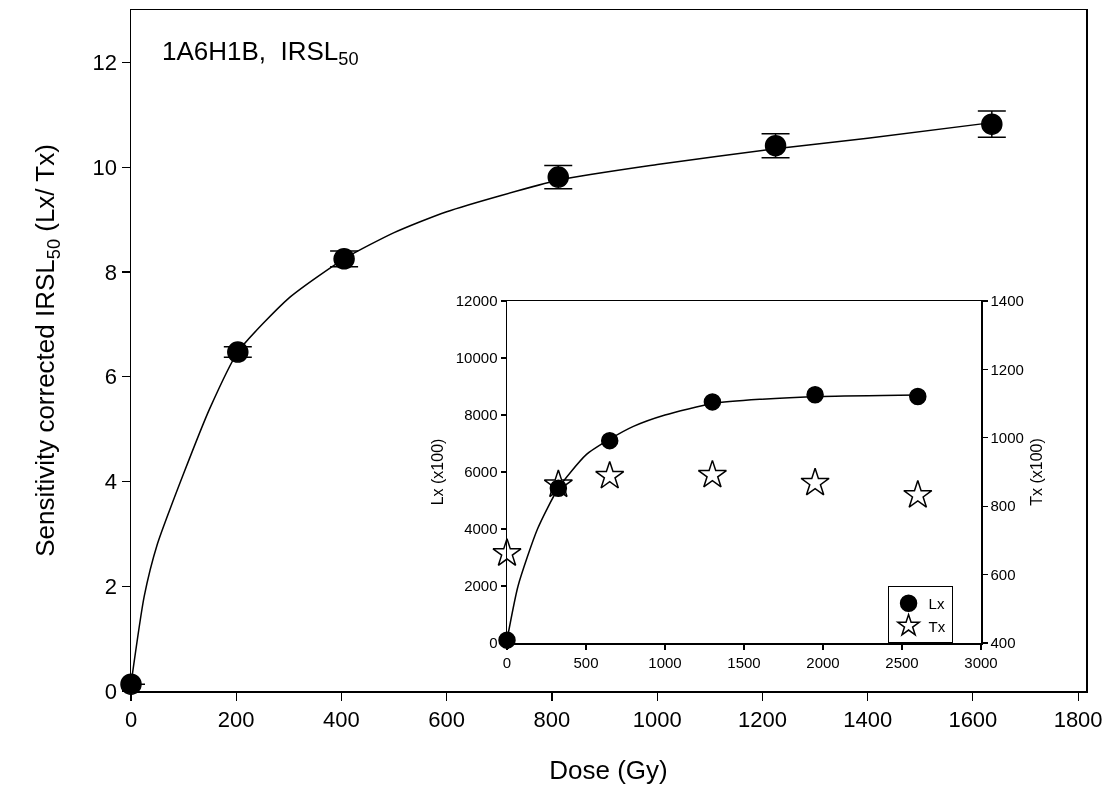  I want to click on x-tick-label: 200, so click(236, 719).